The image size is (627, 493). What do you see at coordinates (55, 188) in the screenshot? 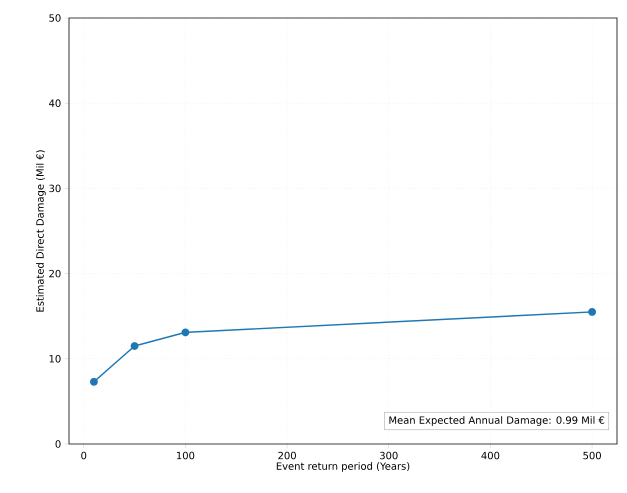
I see `y-tick-label: 30` at bounding box center [55, 188].